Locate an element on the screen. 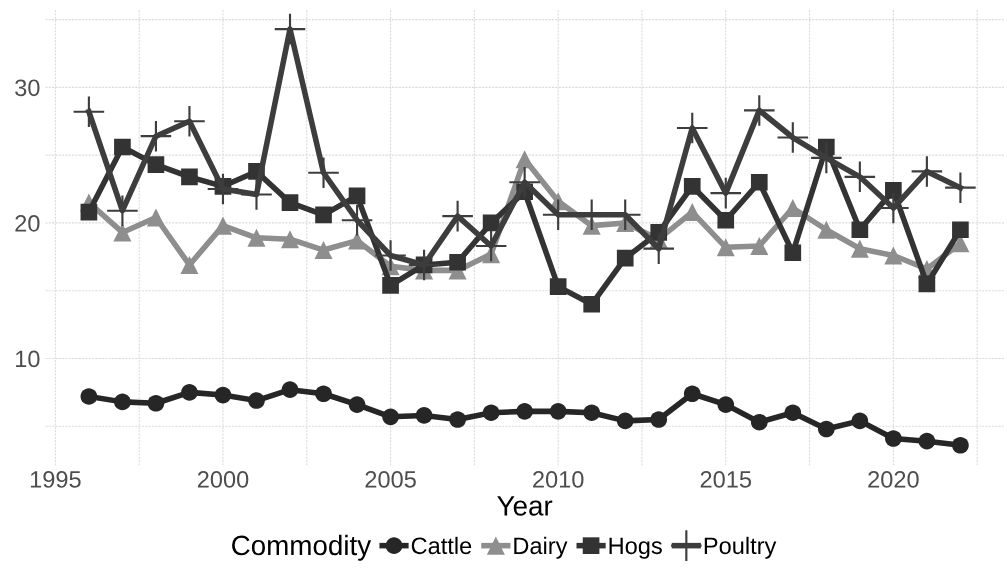 The image size is (1007, 582). y-tick-label: 20 is located at coordinates (27, 223).